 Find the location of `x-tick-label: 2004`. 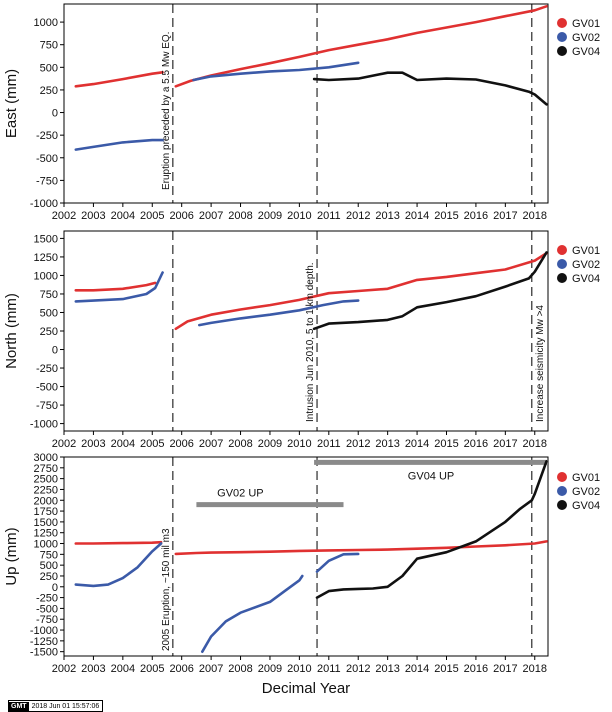

x-tick-label: 2004 is located at coordinates (123, 444).